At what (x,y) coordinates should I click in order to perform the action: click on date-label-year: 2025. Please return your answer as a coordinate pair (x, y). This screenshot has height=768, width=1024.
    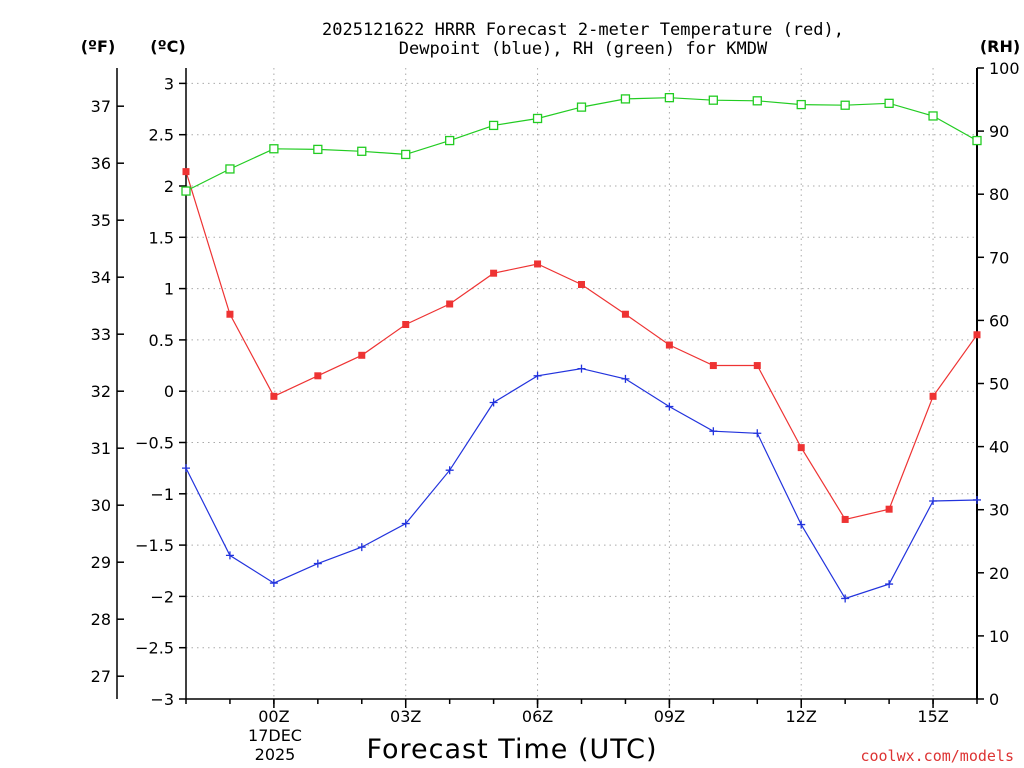
    Looking at the image, I should click on (275, 754).